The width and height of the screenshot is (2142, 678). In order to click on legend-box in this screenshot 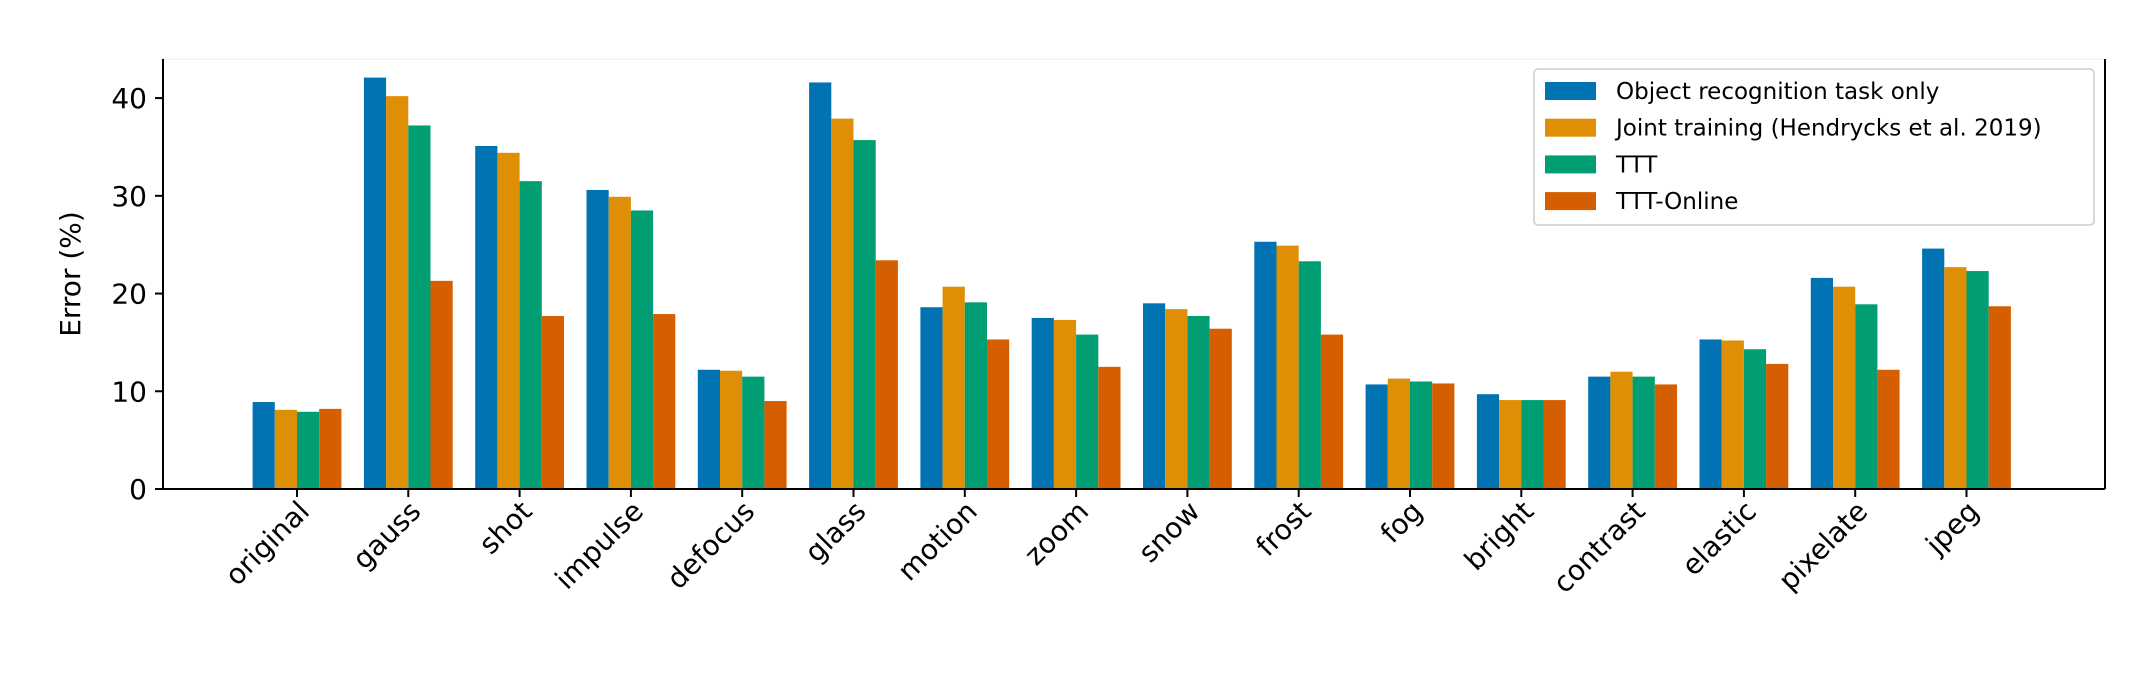, I will do `click(1814, 147)`.